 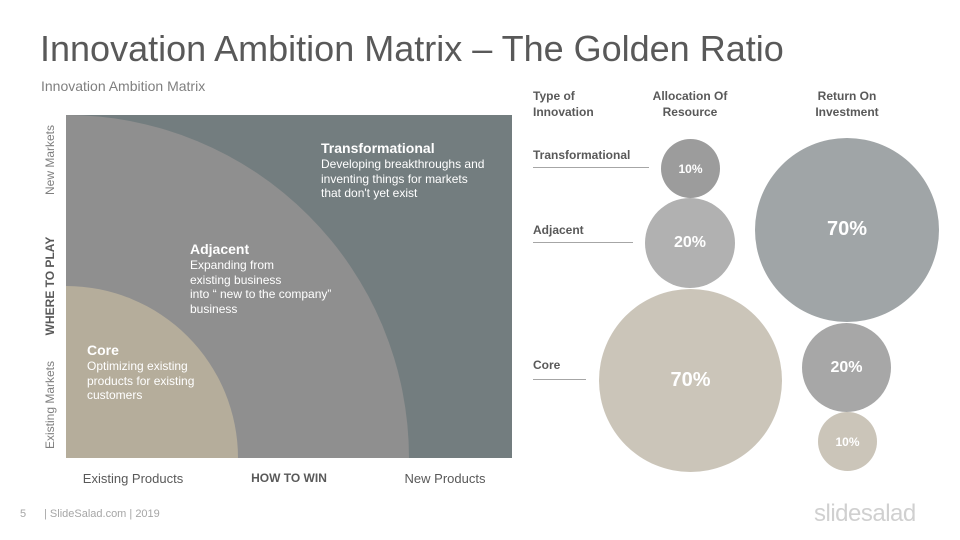 I want to click on return-value-core: 10%, so click(x=847, y=441).